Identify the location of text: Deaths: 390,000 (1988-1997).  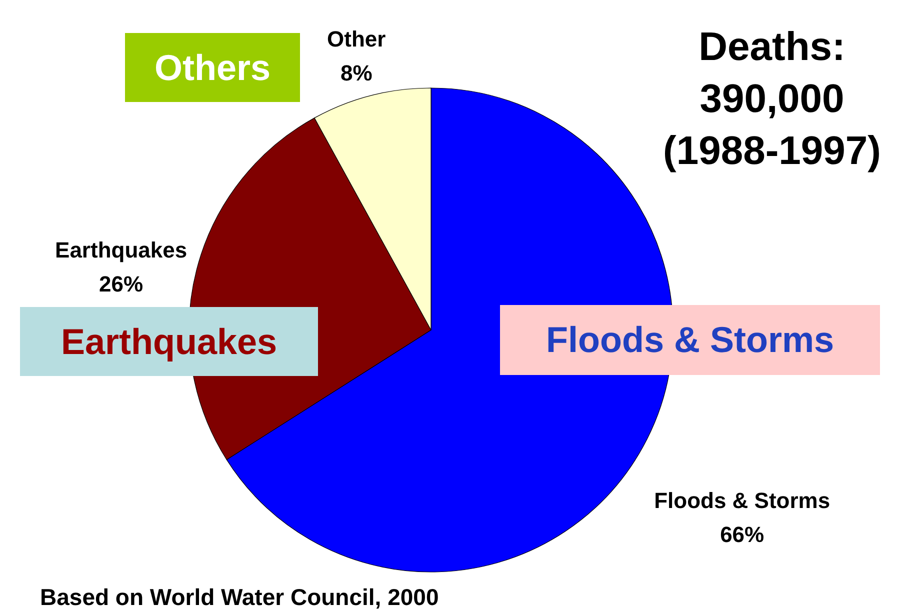
(772, 99).